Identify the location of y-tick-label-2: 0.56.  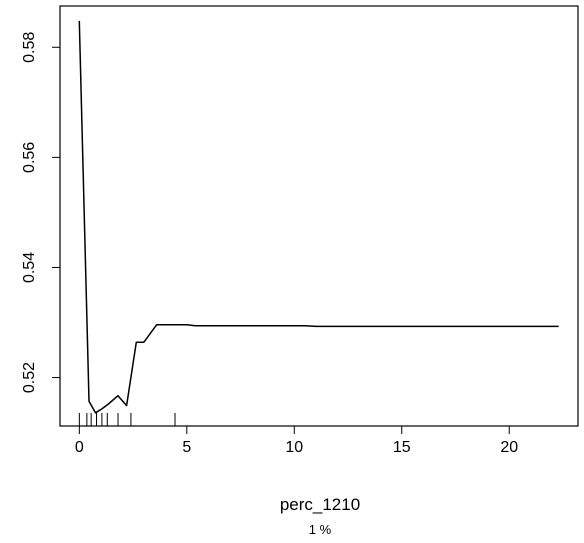
(29, 157).